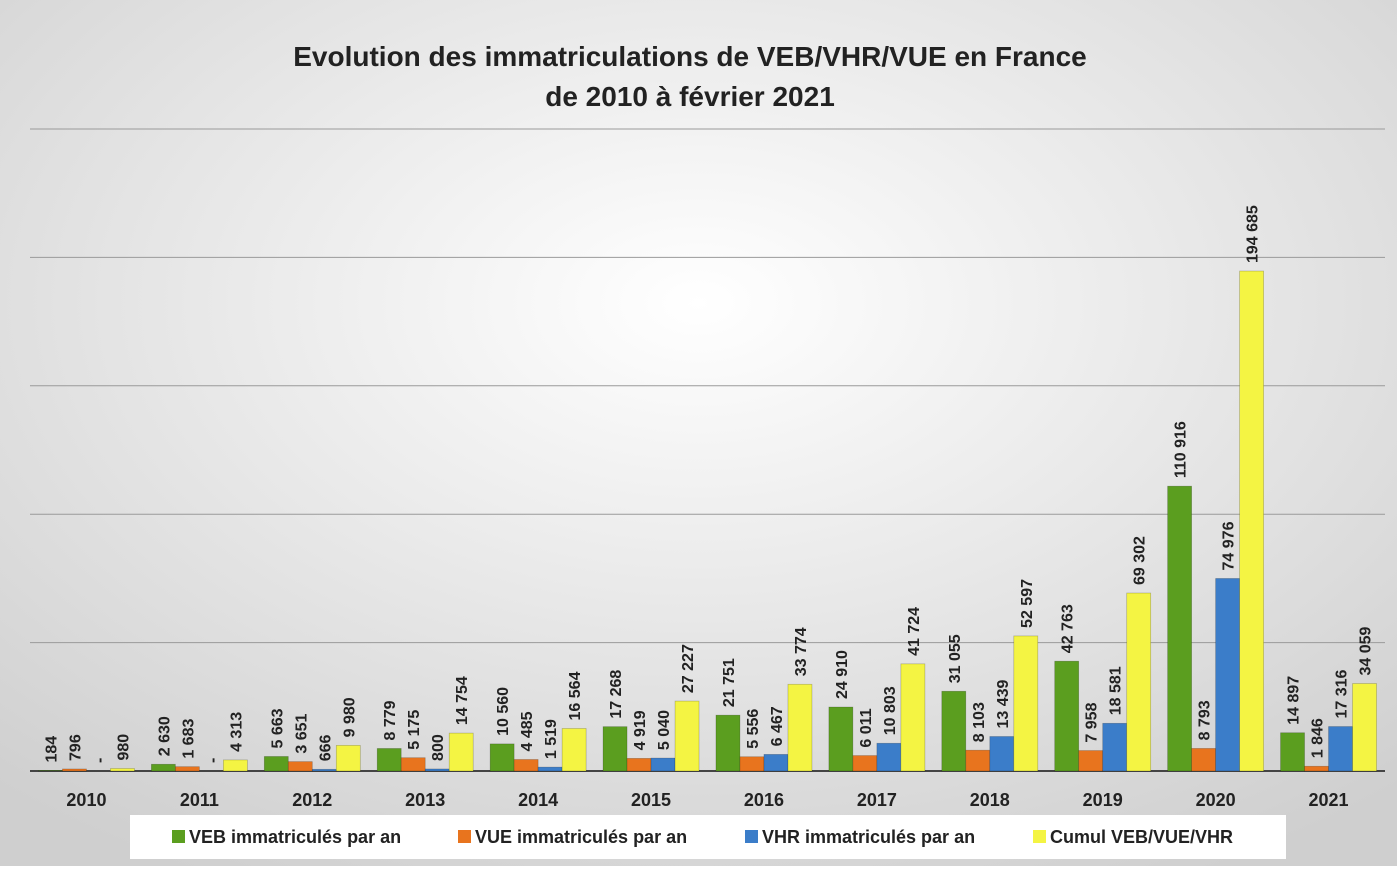 This screenshot has height=871, width=1397. What do you see at coordinates (914, 631) in the screenshot?
I see `data-label: 41 724` at bounding box center [914, 631].